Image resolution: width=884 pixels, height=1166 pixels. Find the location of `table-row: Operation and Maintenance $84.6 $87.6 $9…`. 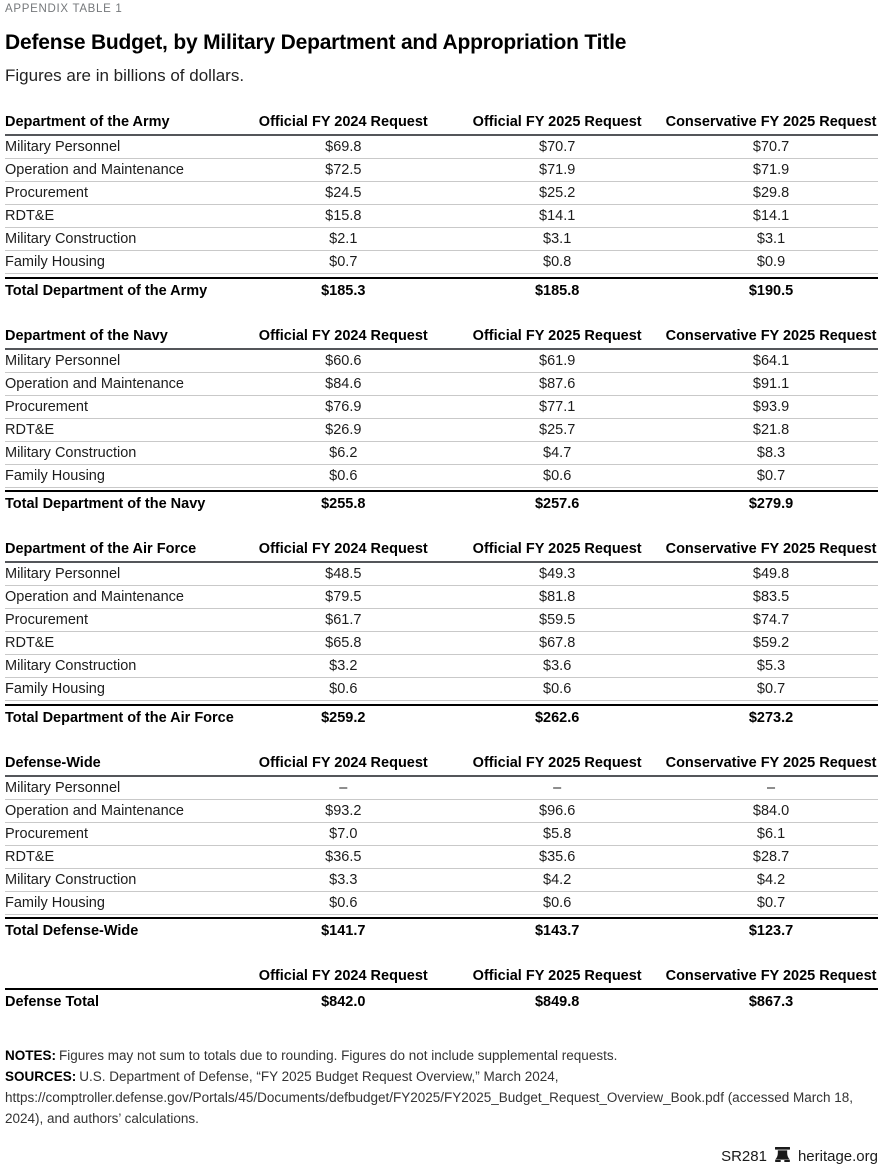

table-row: Operation and Maintenance $84.6 $87.6 $9… is located at coordinates (441, 384).